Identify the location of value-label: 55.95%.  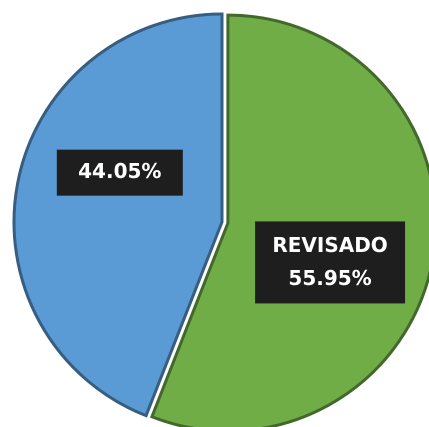
(329, 278).